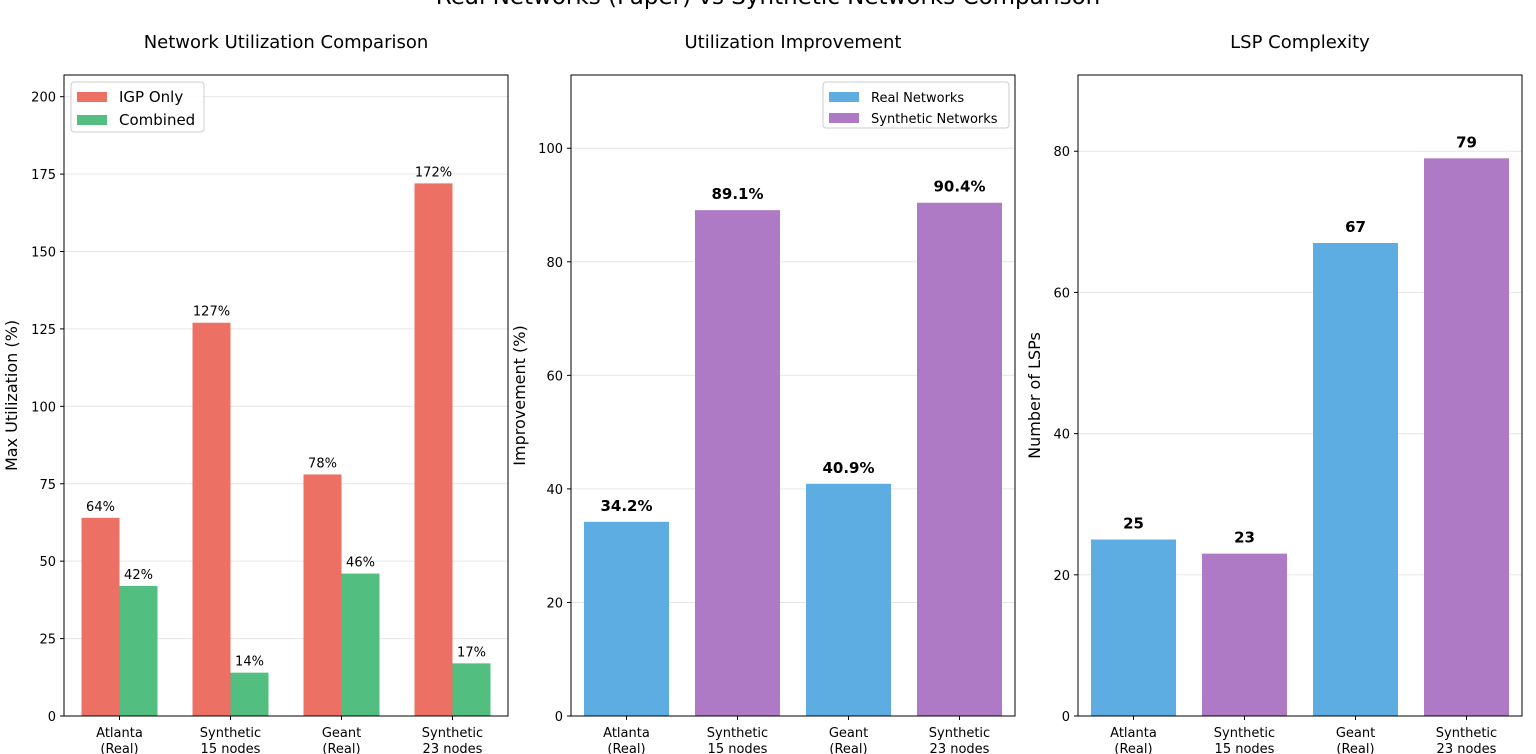  What do you see at coordinates (433, 172) in the screenshot?
I see `data-label: 172%` at bounding box center [433, 172].